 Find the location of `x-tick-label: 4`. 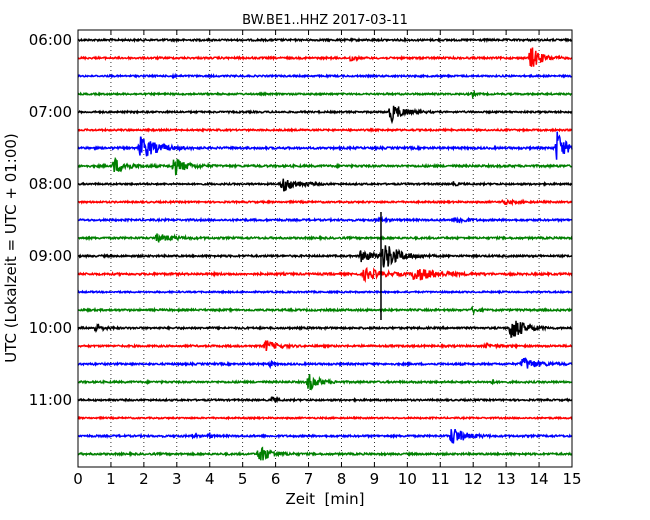

x-tick-label: 4 is located at coordinates (210, 479).